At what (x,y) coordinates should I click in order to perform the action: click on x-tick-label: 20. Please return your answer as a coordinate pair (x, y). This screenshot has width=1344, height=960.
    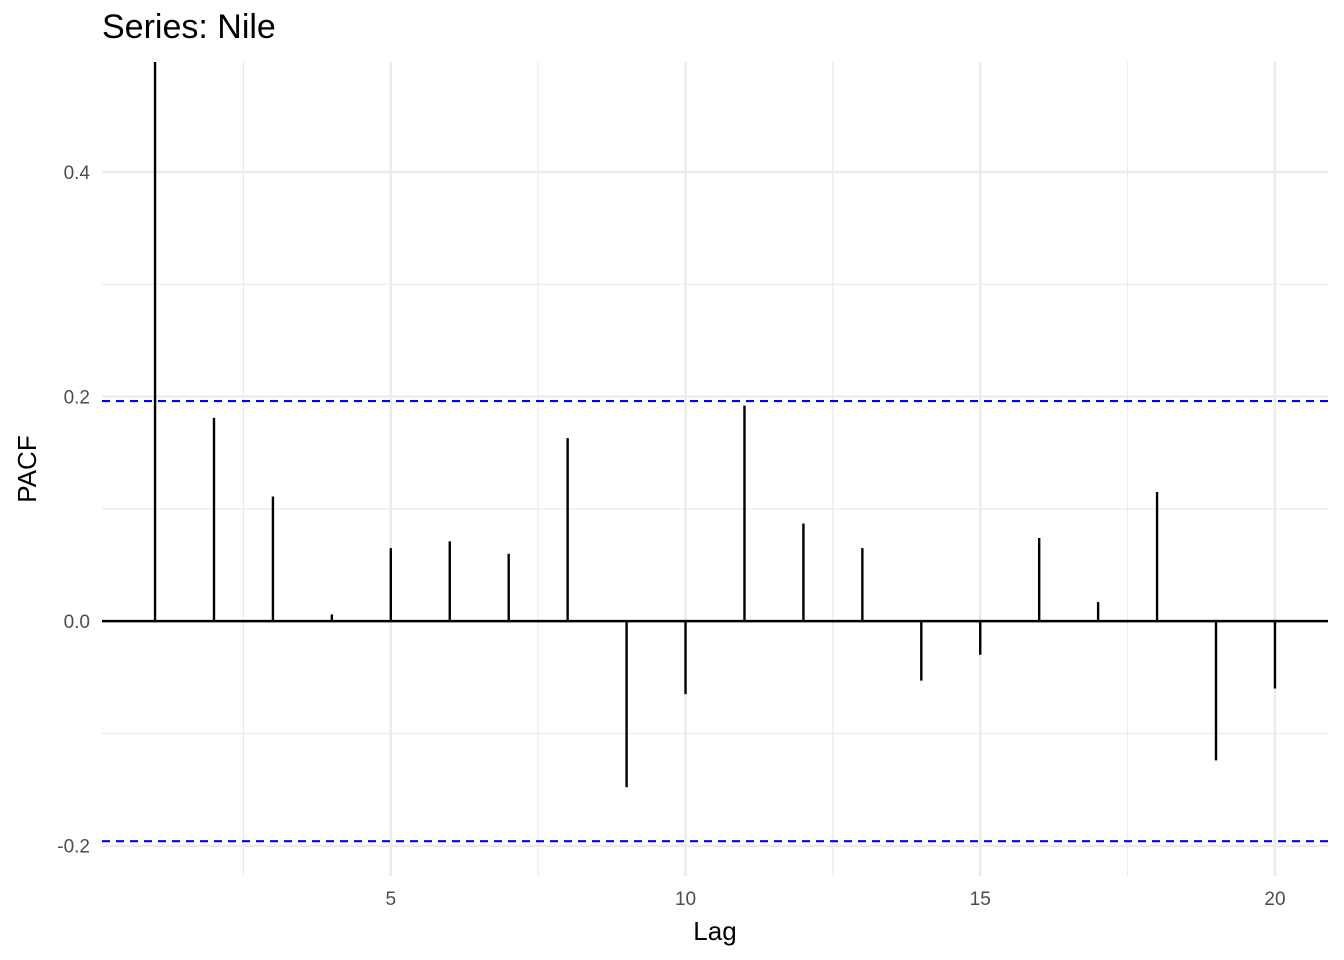
    Looking at the image, I should click on (1274, 899).